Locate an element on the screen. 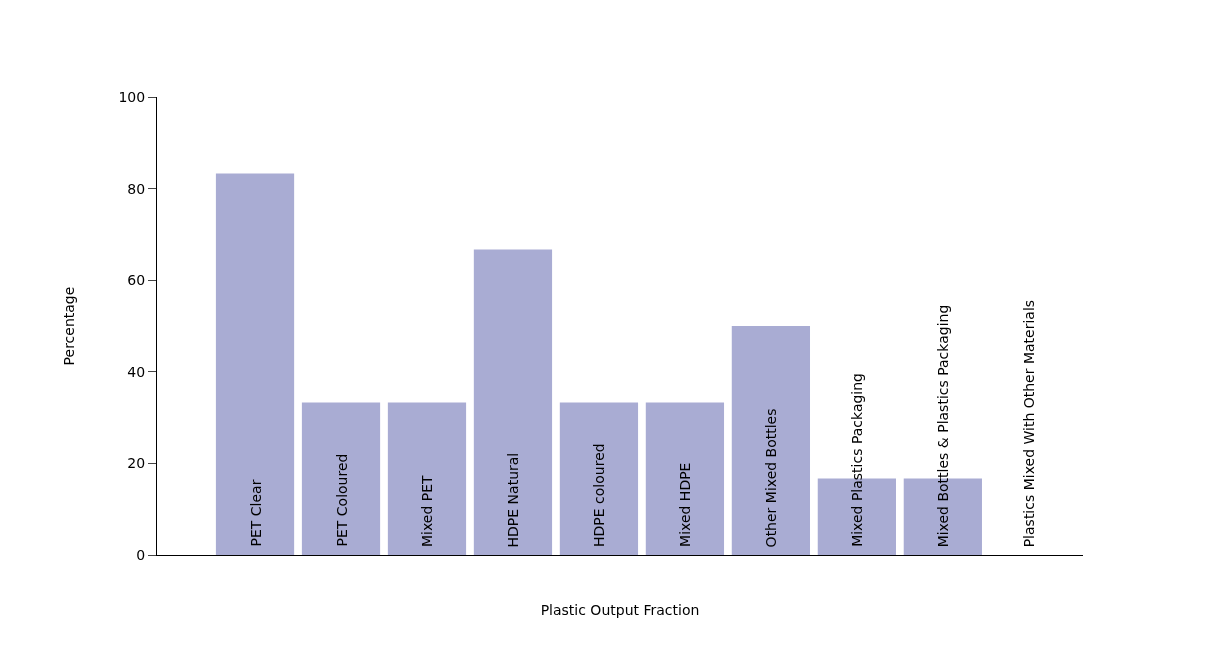 This screenshot has height=652, width=1210. x-tick-label: Mixed PET is located at coordinates (426, 510).